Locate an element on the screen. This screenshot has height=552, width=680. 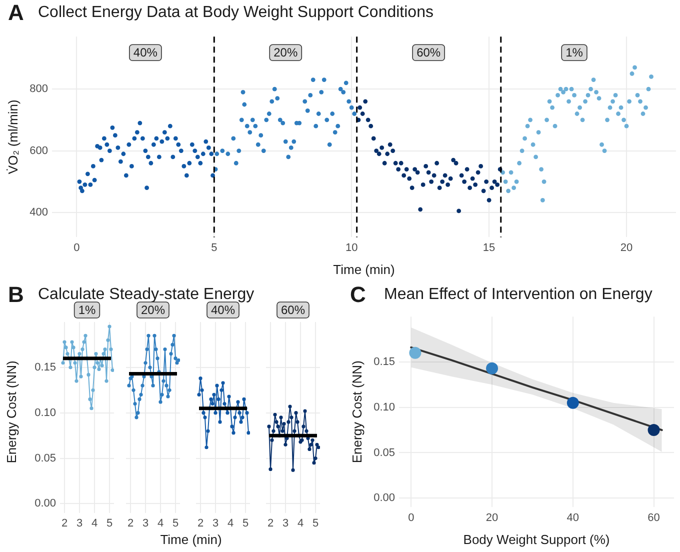
y-tick-label: 400 is located at coordinates (39, 212).